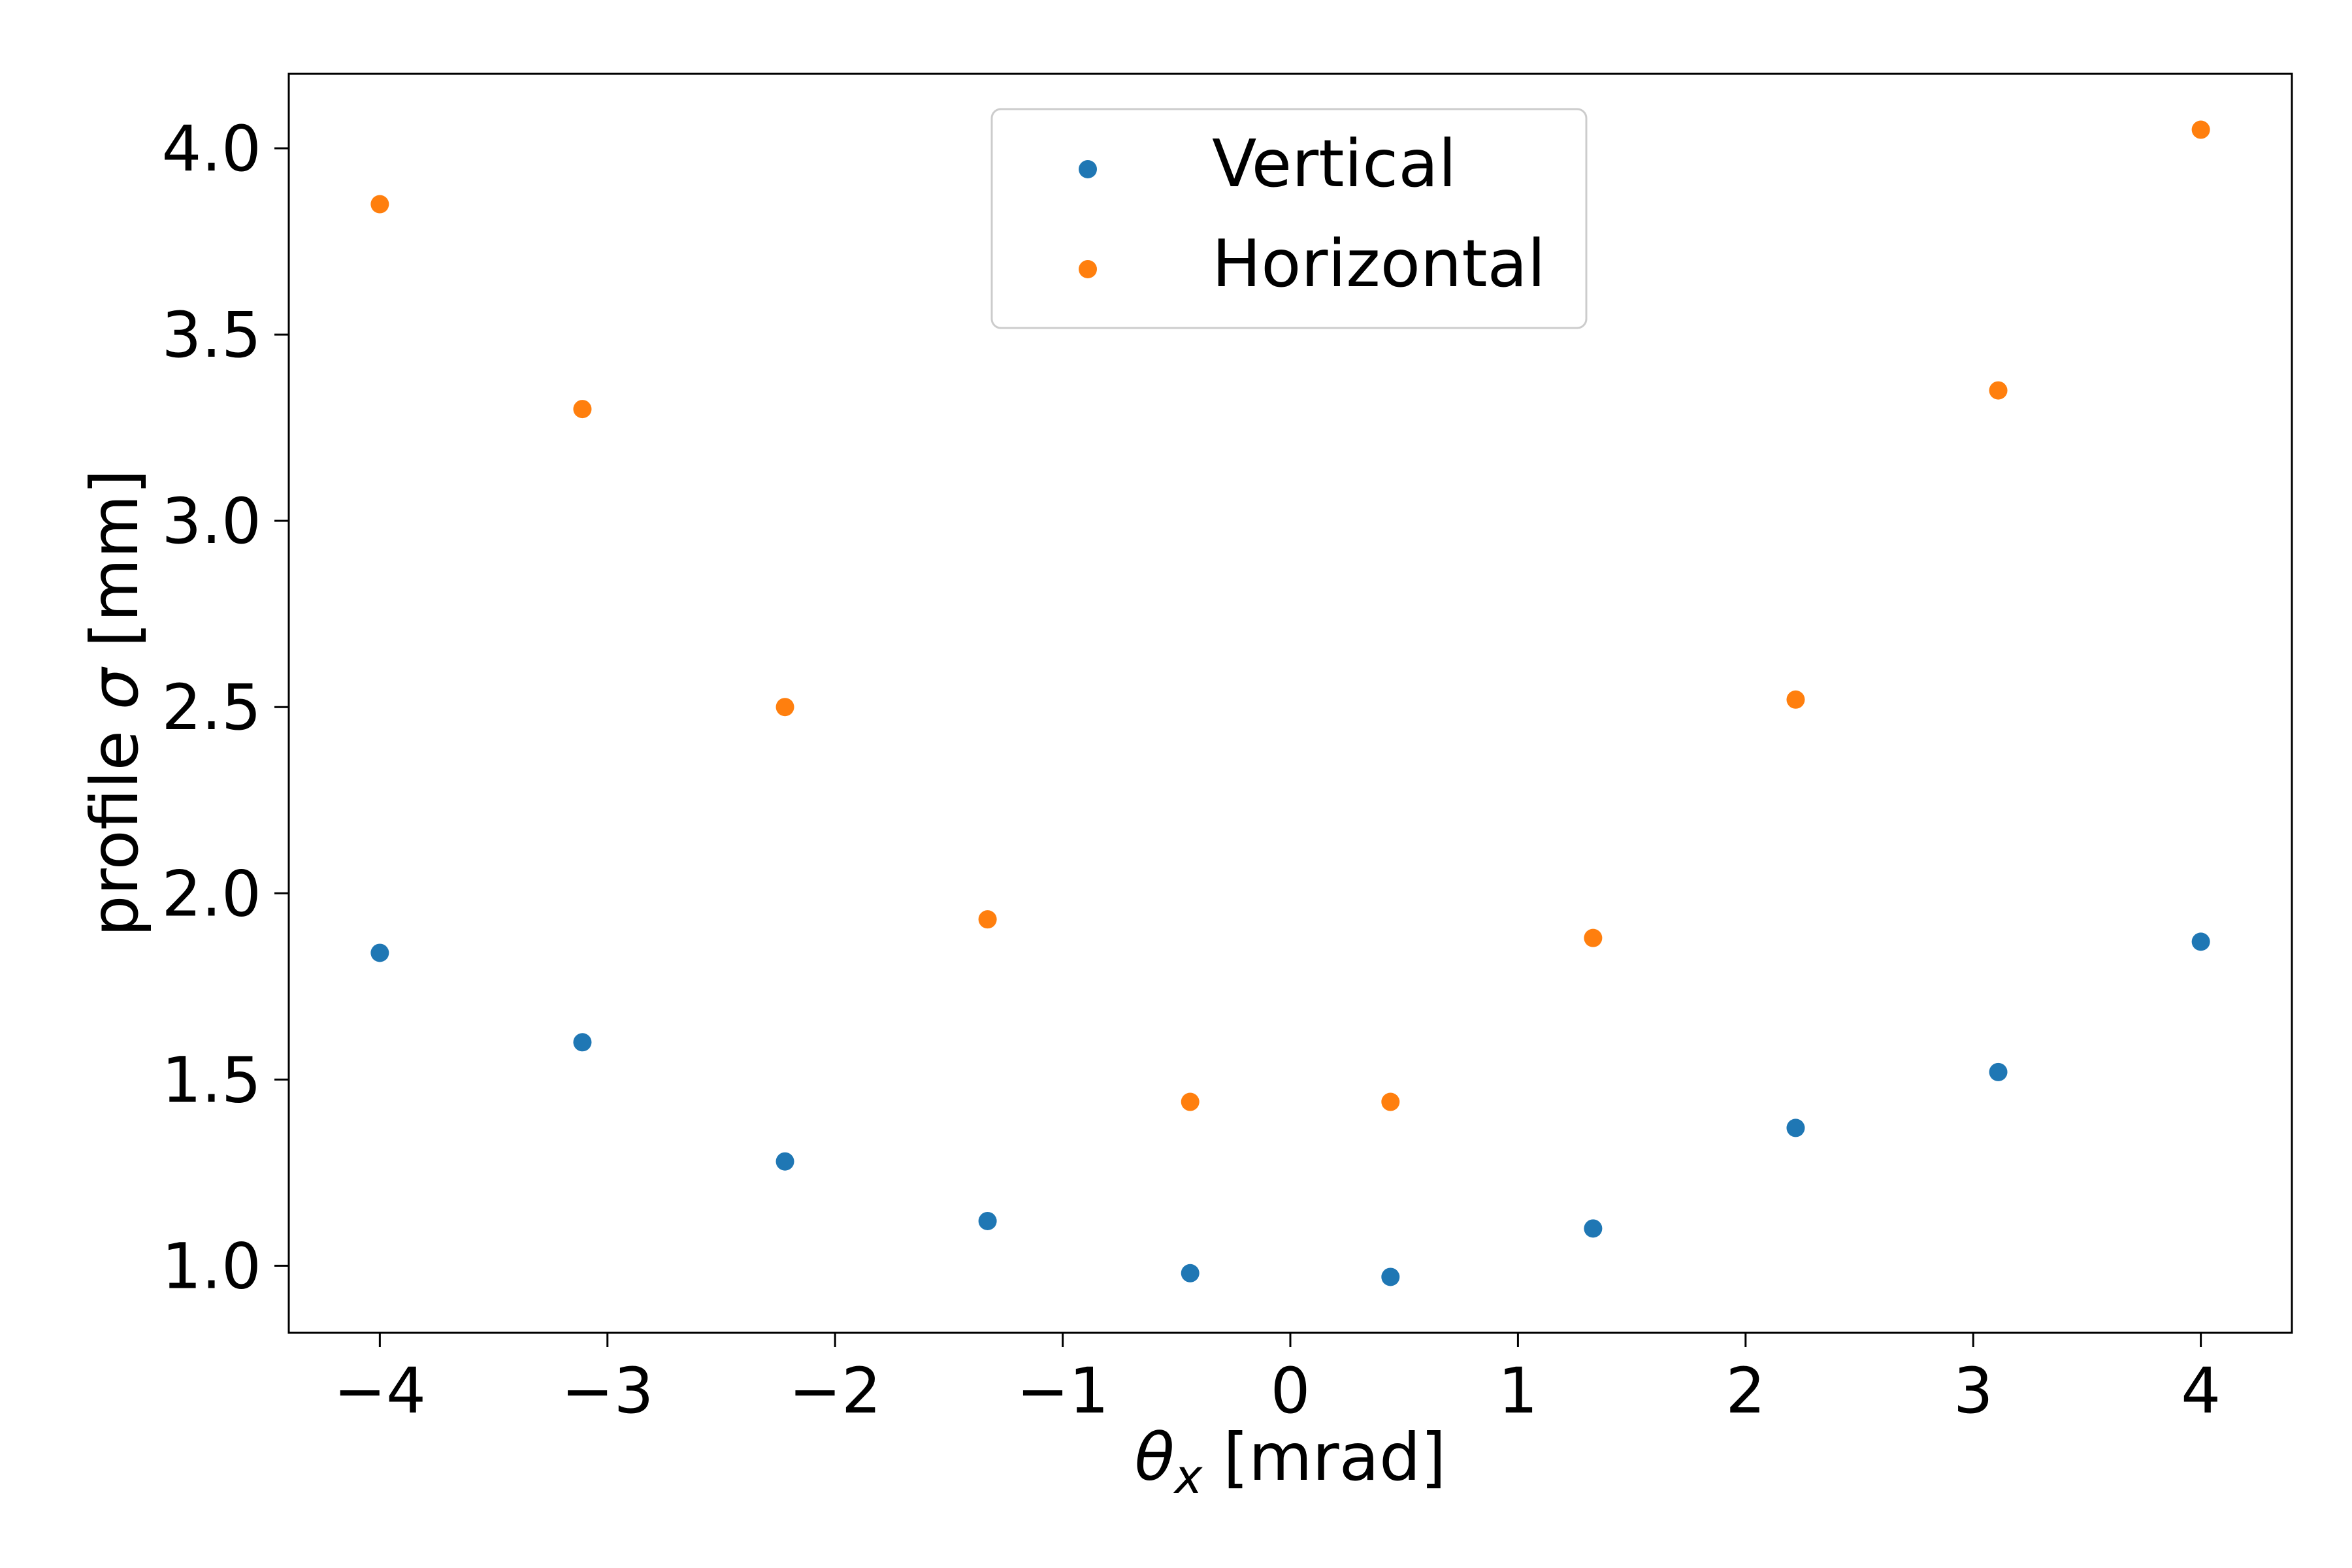 The width and height of the screenshot is (2352, 1568). I want to click on x-tick-label: 4, so click(2201, 1391).